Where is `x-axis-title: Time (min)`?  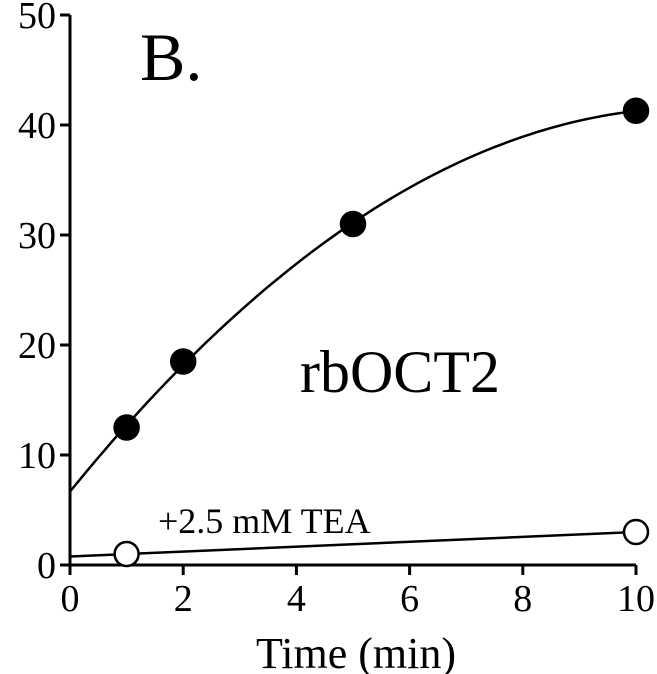 x-axis-title: Time (min) is located at coordinates (356, 651).